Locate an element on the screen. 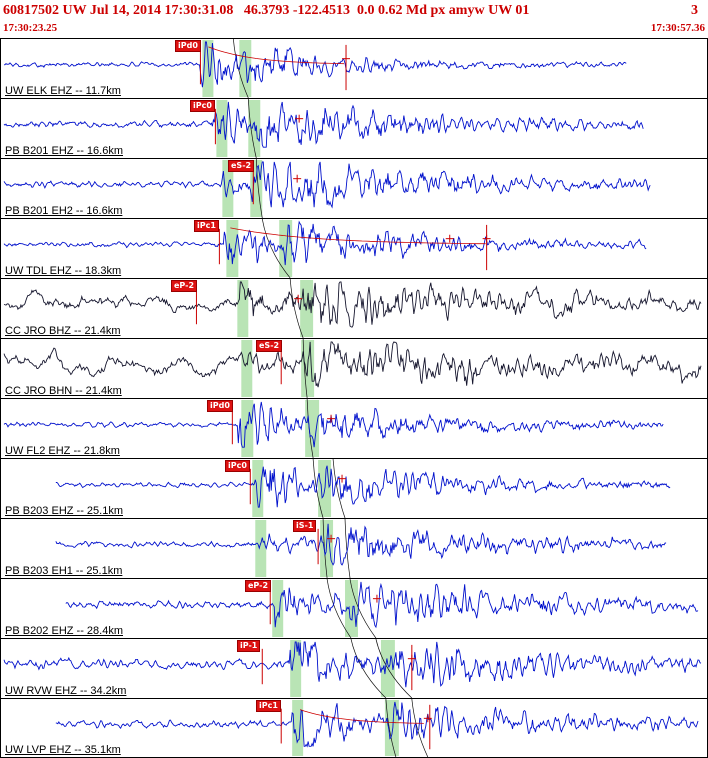 The width and height of the screenshot is (708, 758). window-start-time: 17:30:23.25 is located at coordinates (30, 28).